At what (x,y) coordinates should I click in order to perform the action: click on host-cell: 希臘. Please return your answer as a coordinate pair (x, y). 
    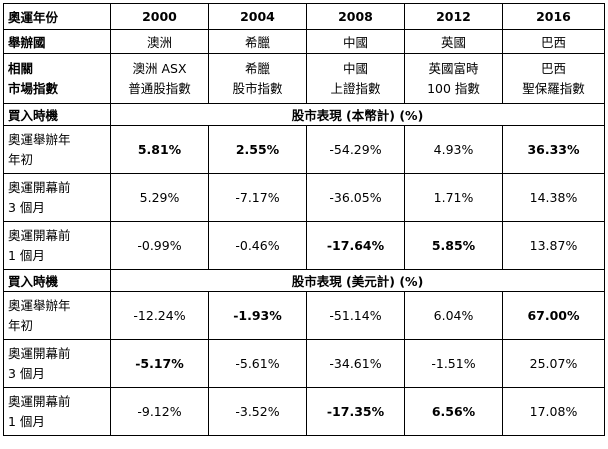
    Looking at the image, I should click on (257, 41).